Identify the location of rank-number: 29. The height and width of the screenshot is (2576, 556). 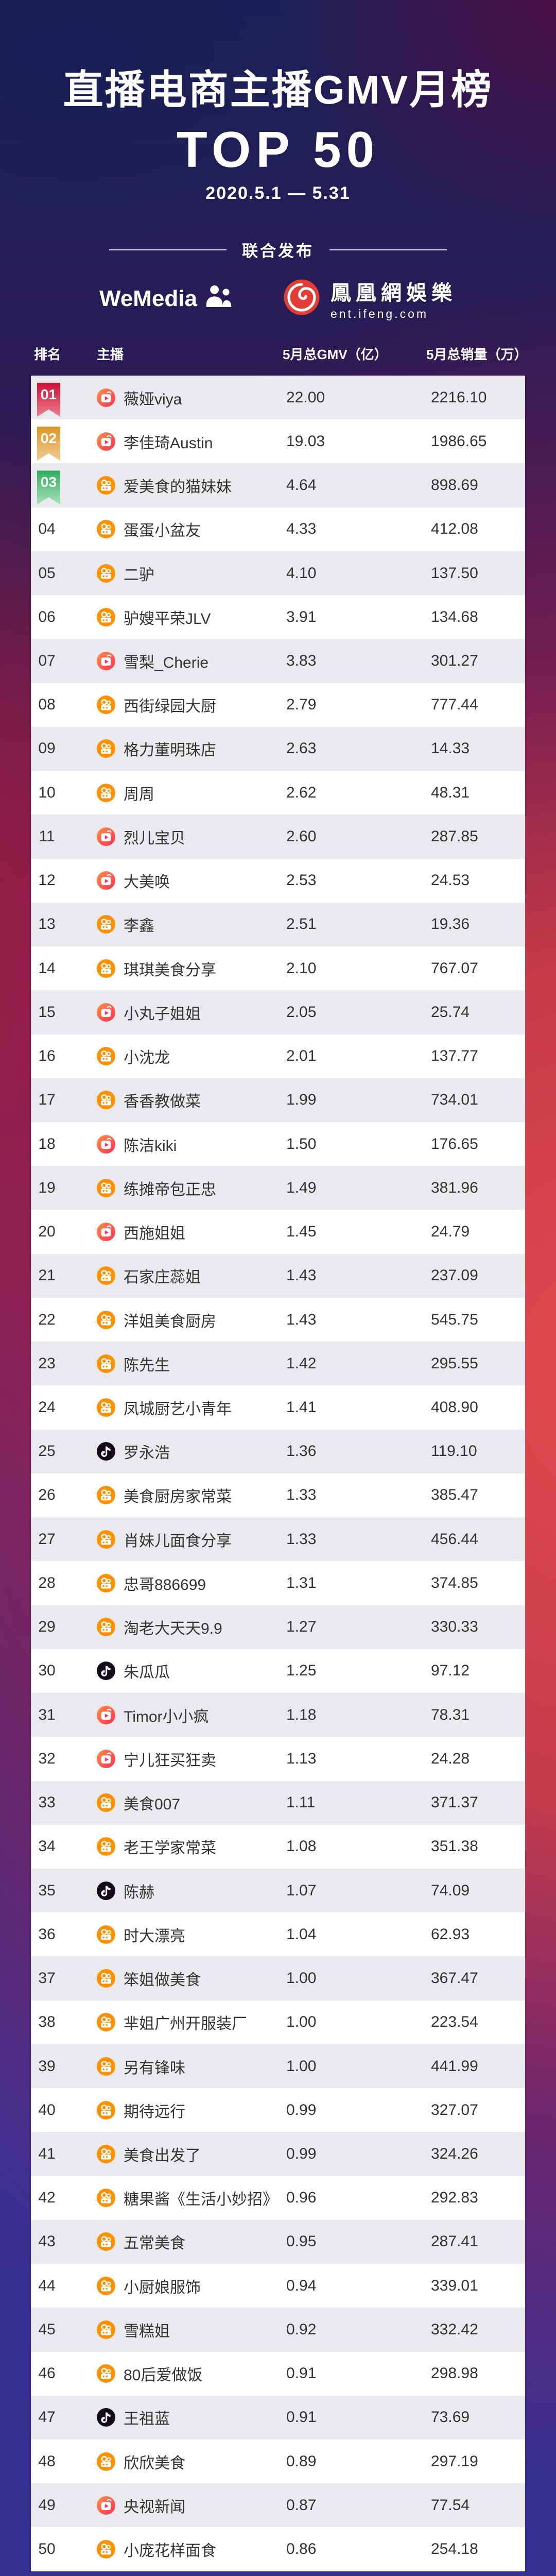
(47, 1627).